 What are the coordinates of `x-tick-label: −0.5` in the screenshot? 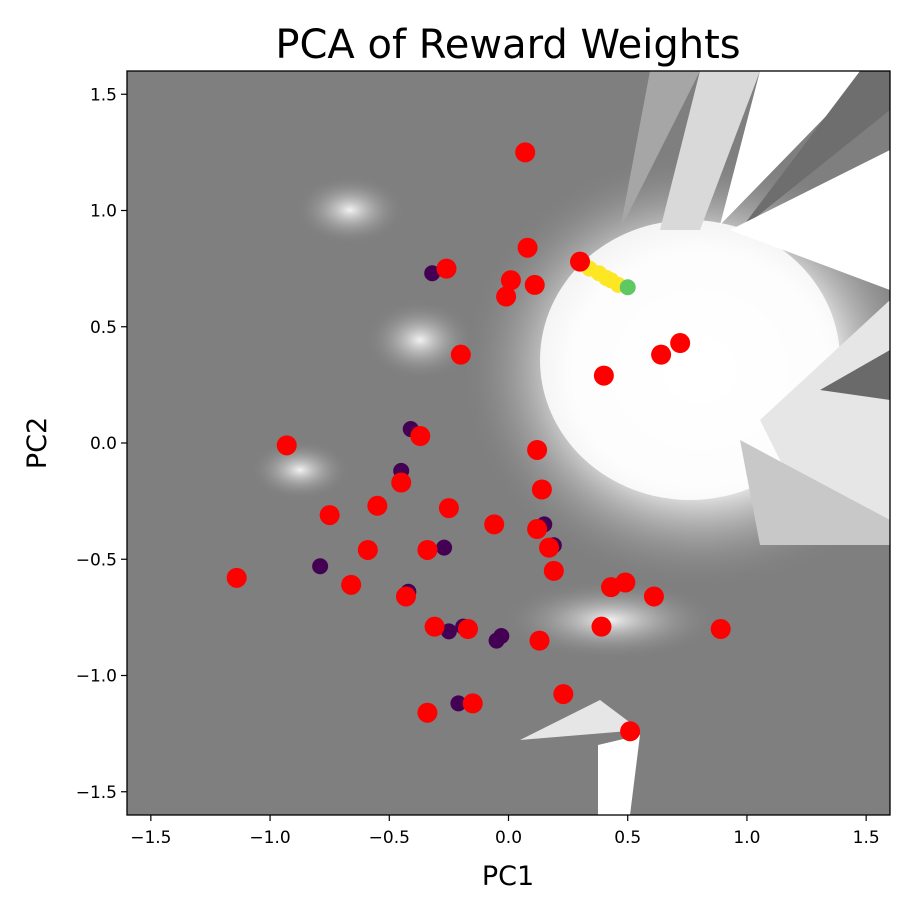 It's located at (389, 838).